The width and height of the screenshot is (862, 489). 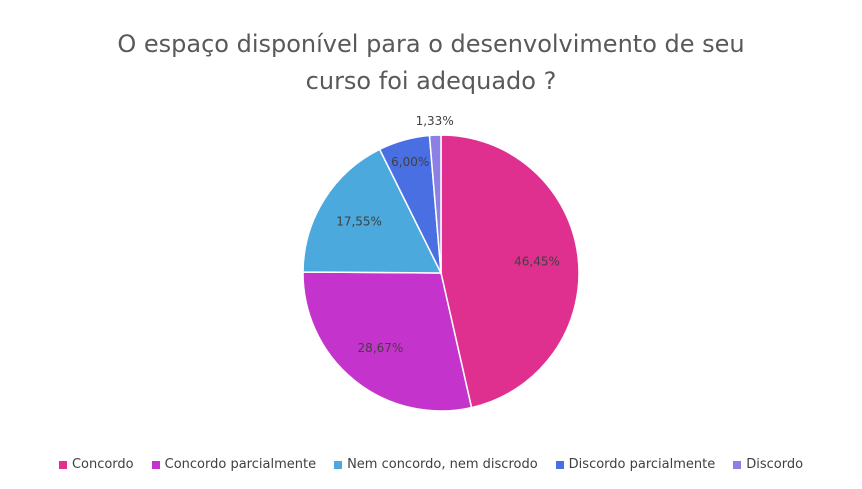 I want to click on data-label: 28,67%, so click(x=381, y=348).